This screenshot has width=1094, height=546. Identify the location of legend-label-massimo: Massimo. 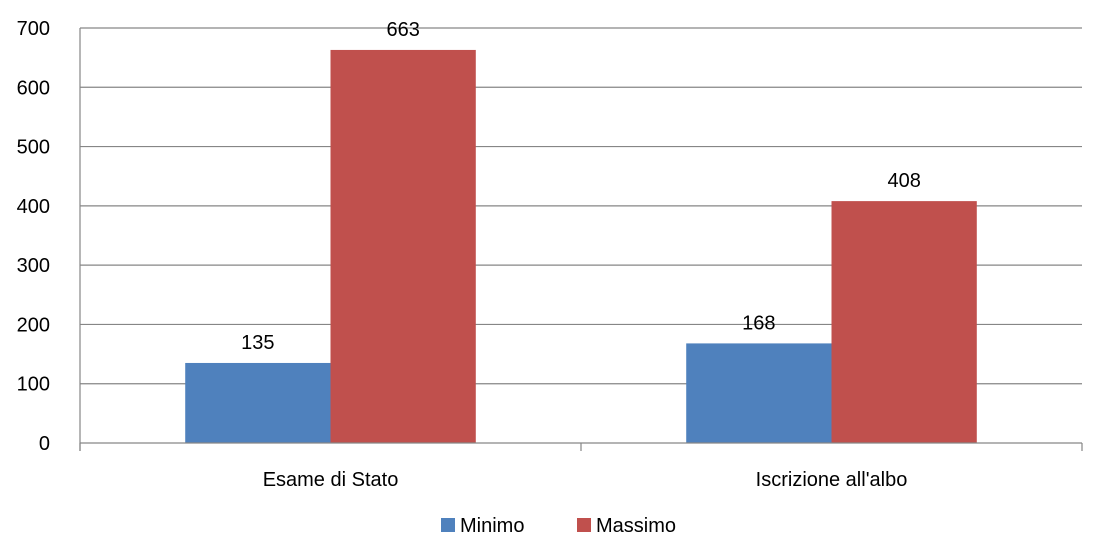
(636, 526).